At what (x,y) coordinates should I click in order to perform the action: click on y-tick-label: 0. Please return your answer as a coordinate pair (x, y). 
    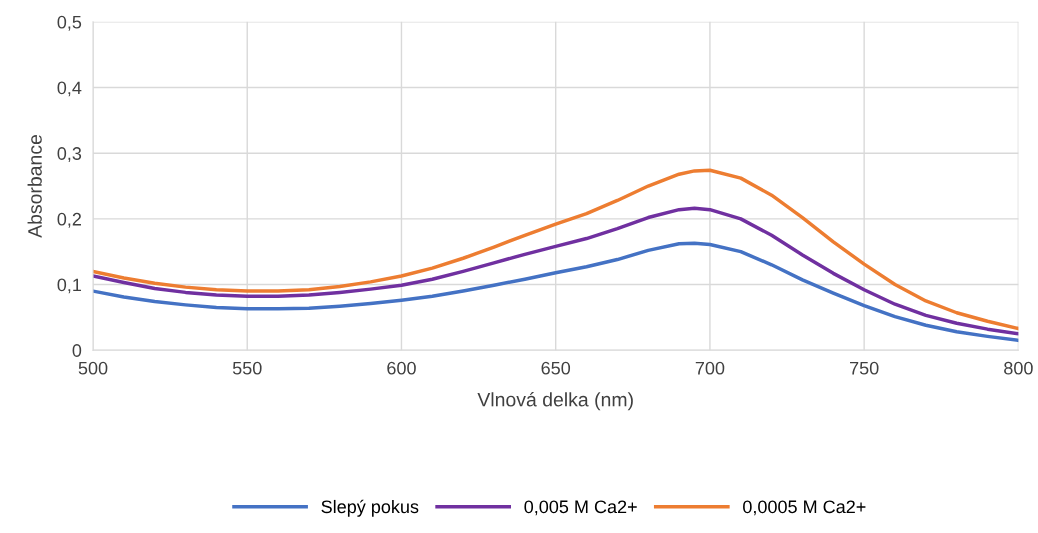
    Looking at the image, I should click on (77, 350).